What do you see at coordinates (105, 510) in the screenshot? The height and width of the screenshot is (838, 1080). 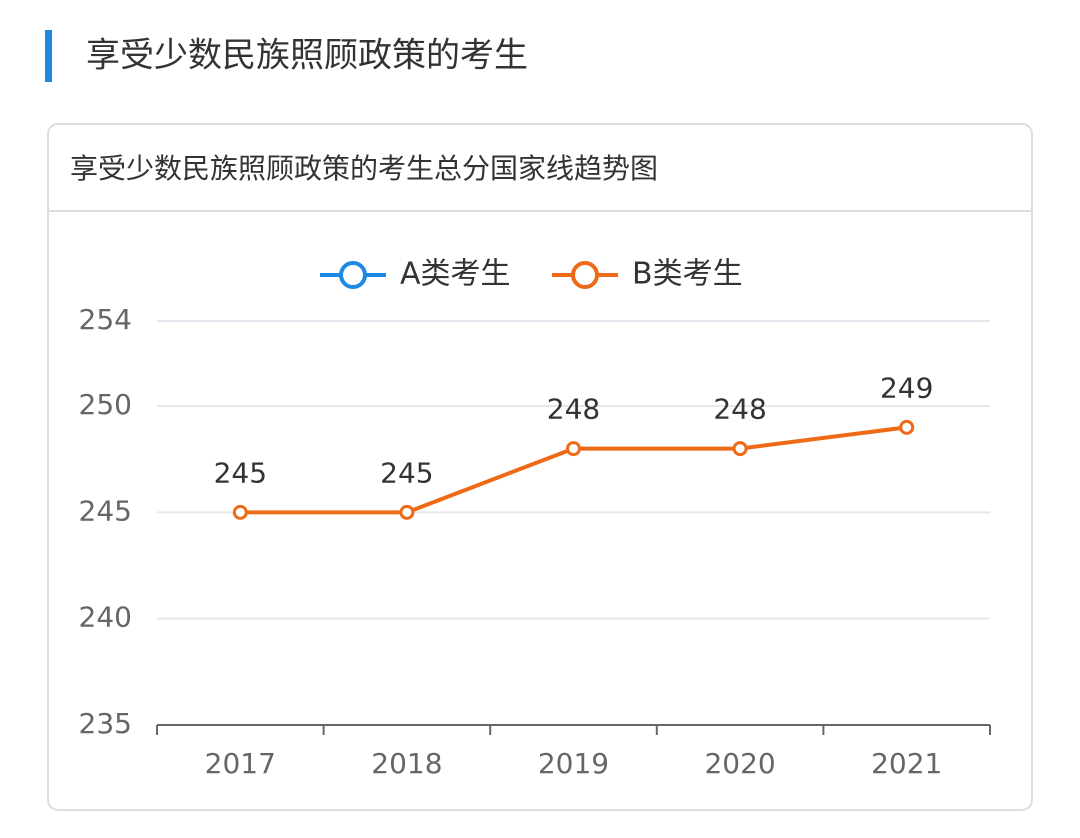 I see `y-tick-label: 245` at bounding box center [105, 510].